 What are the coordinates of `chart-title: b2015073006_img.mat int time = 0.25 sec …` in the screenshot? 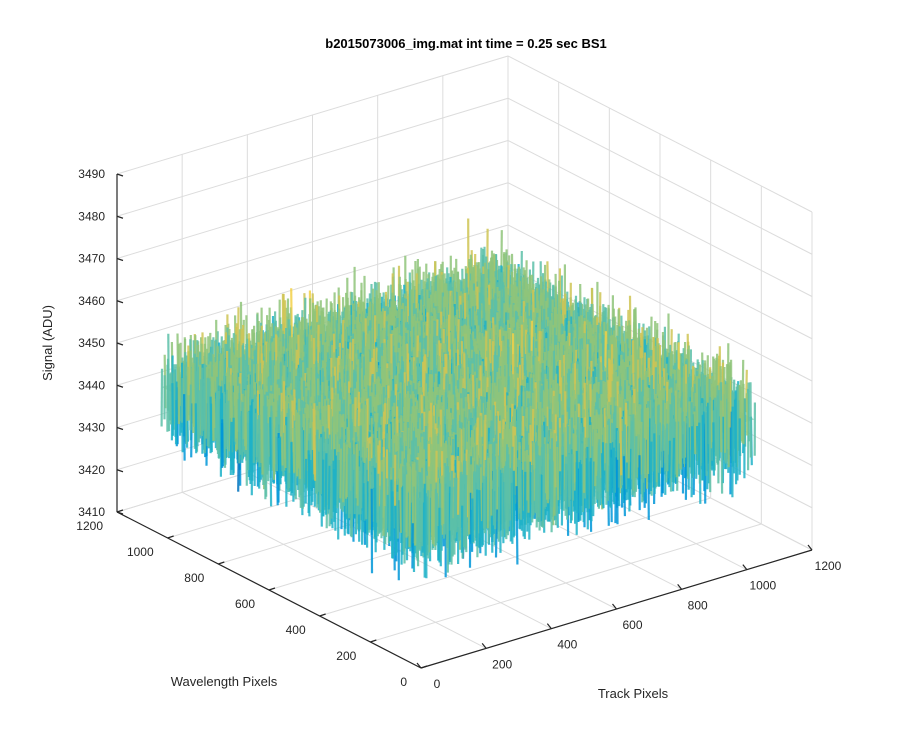 It's located at (465, 43).